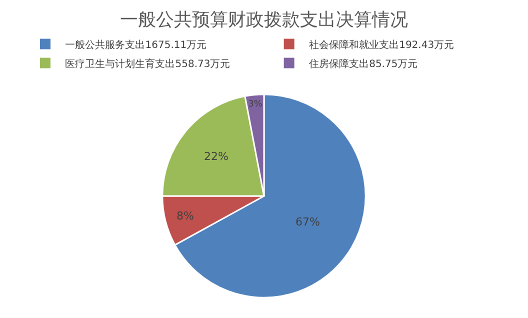  I want to click on legend-label: 住房保障支出85.75万元, so click(363, 64).